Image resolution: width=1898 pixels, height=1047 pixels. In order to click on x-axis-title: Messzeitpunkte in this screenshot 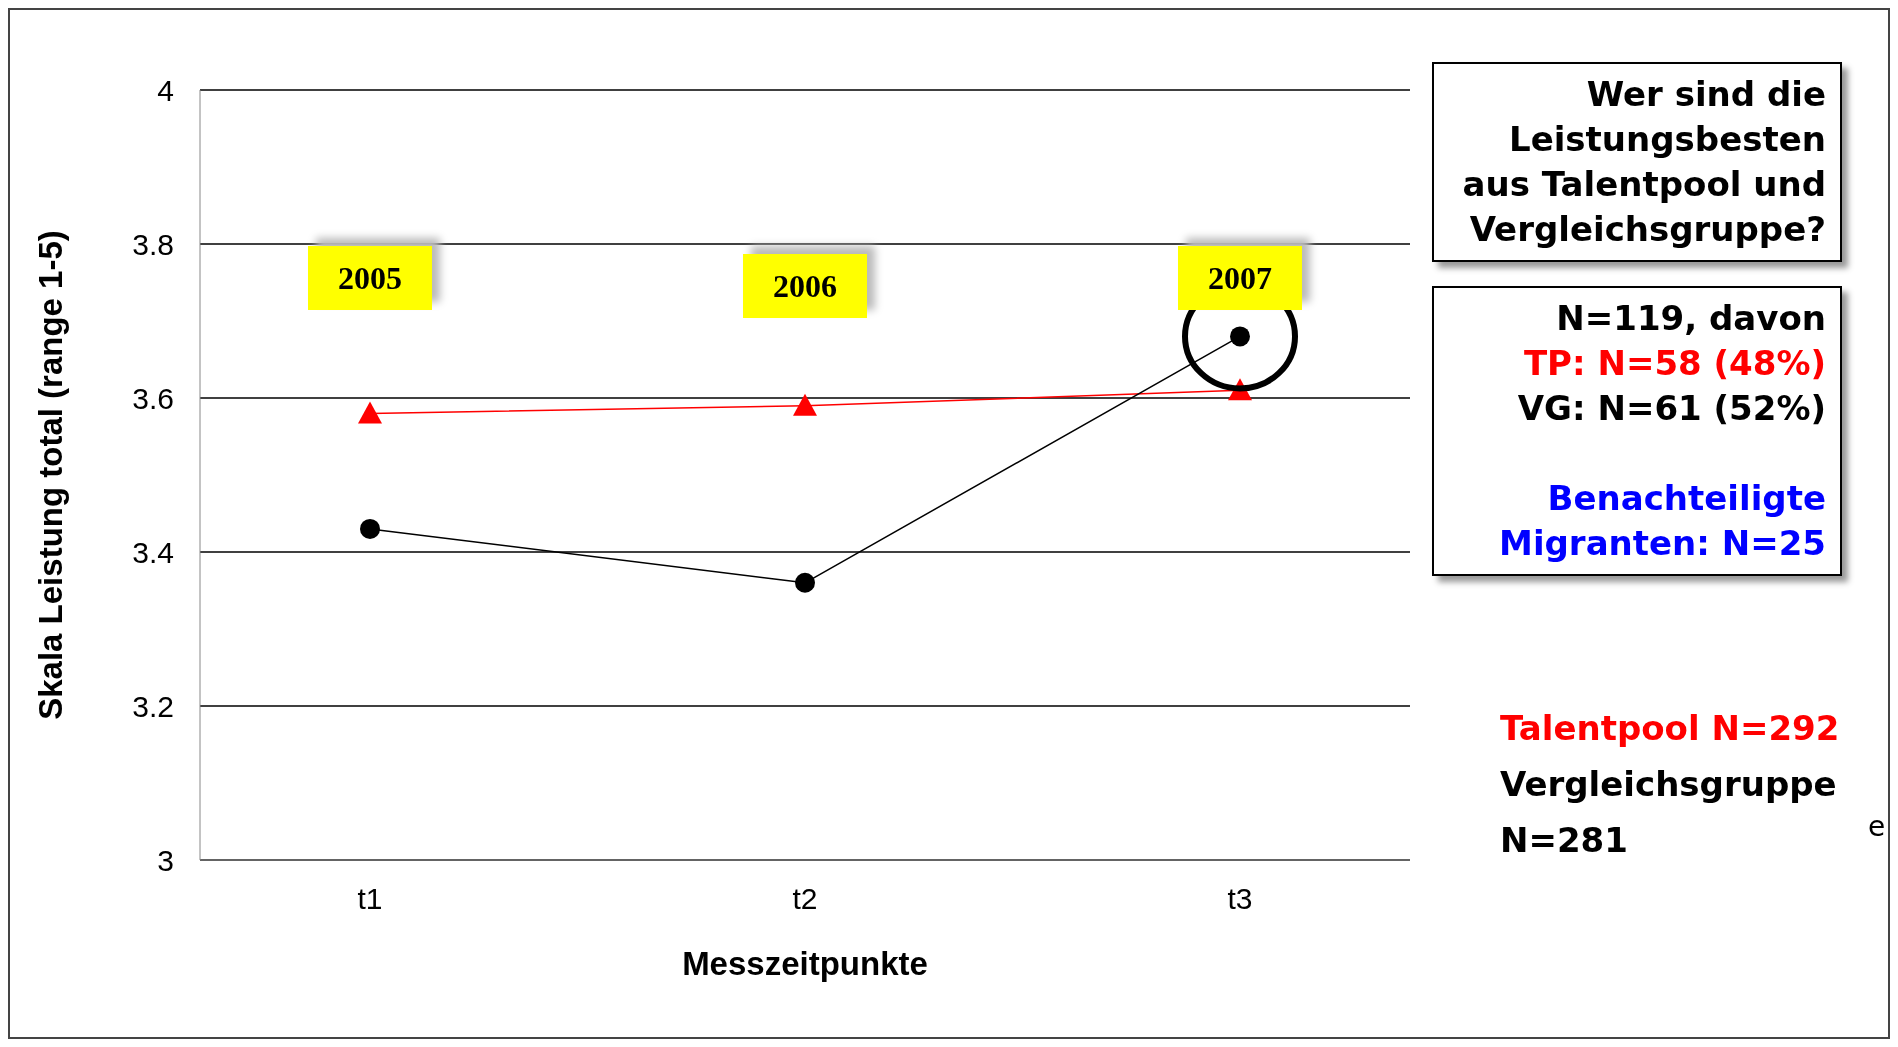, I will do `click(805, 963)`.